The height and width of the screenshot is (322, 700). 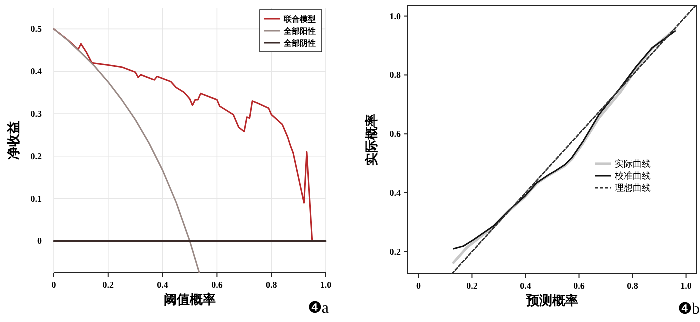 I want to click on y-axis-title: 实际概率, so click(x=372, y=140).